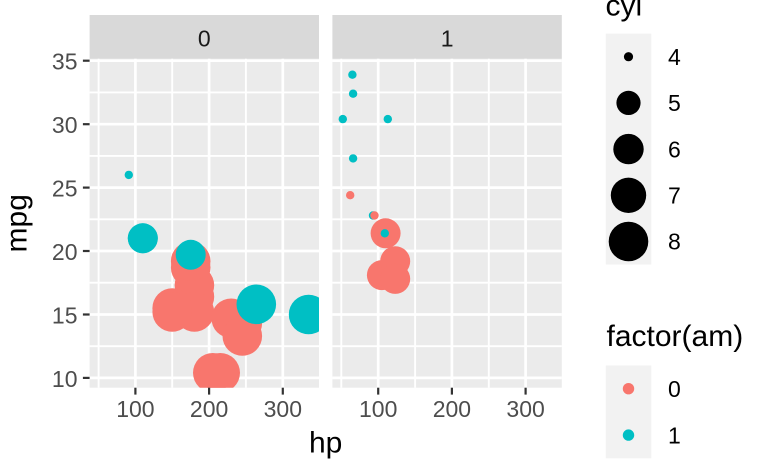 This screenshot has height=474, width=768. What do you see at coordinates (674, 196) in the screenshot?
I see `svg-text: 7` at bounding box center [674, 196].